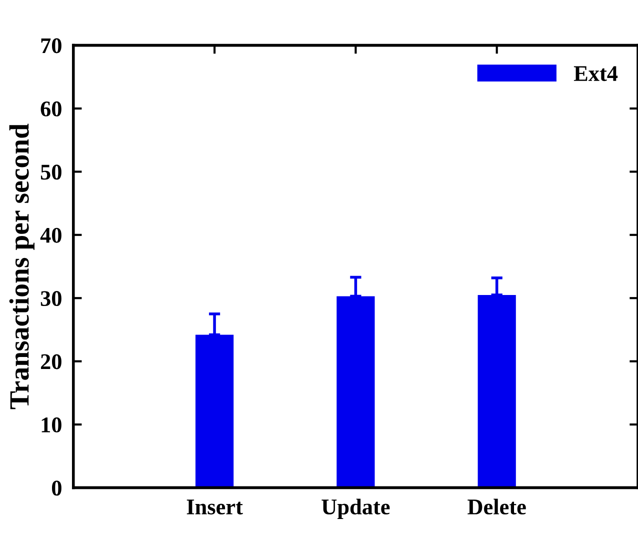 Image resolution: width=638 pixels, height=533 pixels. I want to click on x-tick-label: Update, so click(356, 508).